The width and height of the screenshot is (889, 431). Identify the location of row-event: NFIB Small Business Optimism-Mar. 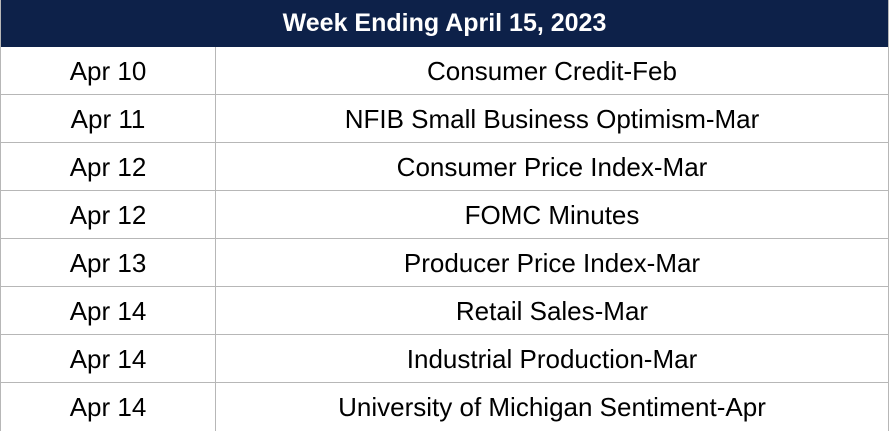
(552, 119).